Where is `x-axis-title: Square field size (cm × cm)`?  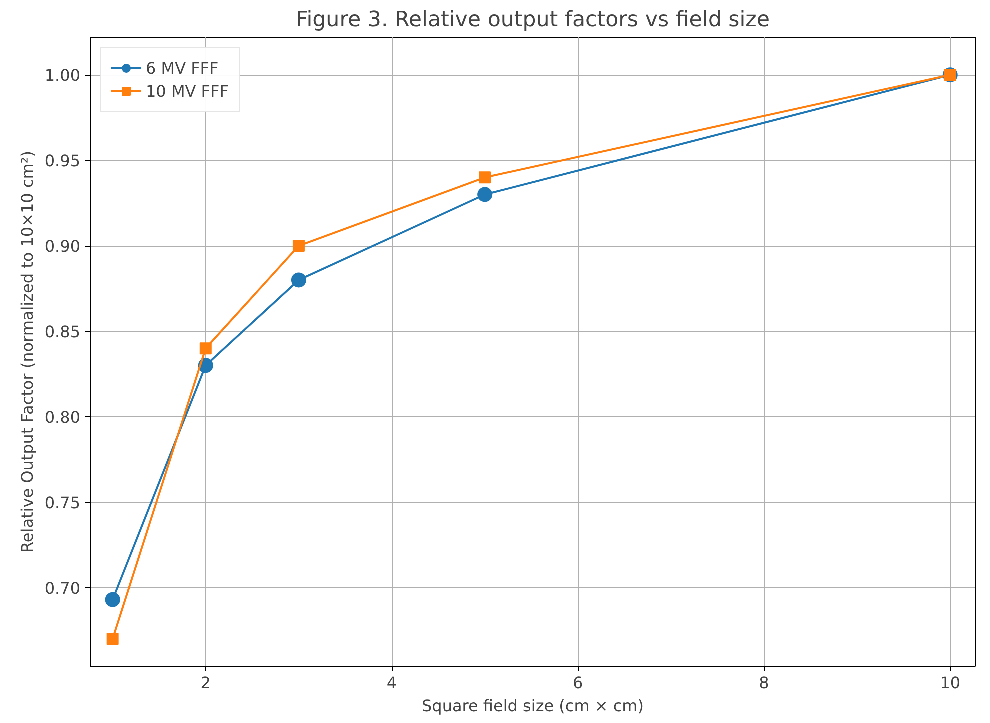 x-axis-title: Square field size (cm × cm) is located at coordinates (533, 706).